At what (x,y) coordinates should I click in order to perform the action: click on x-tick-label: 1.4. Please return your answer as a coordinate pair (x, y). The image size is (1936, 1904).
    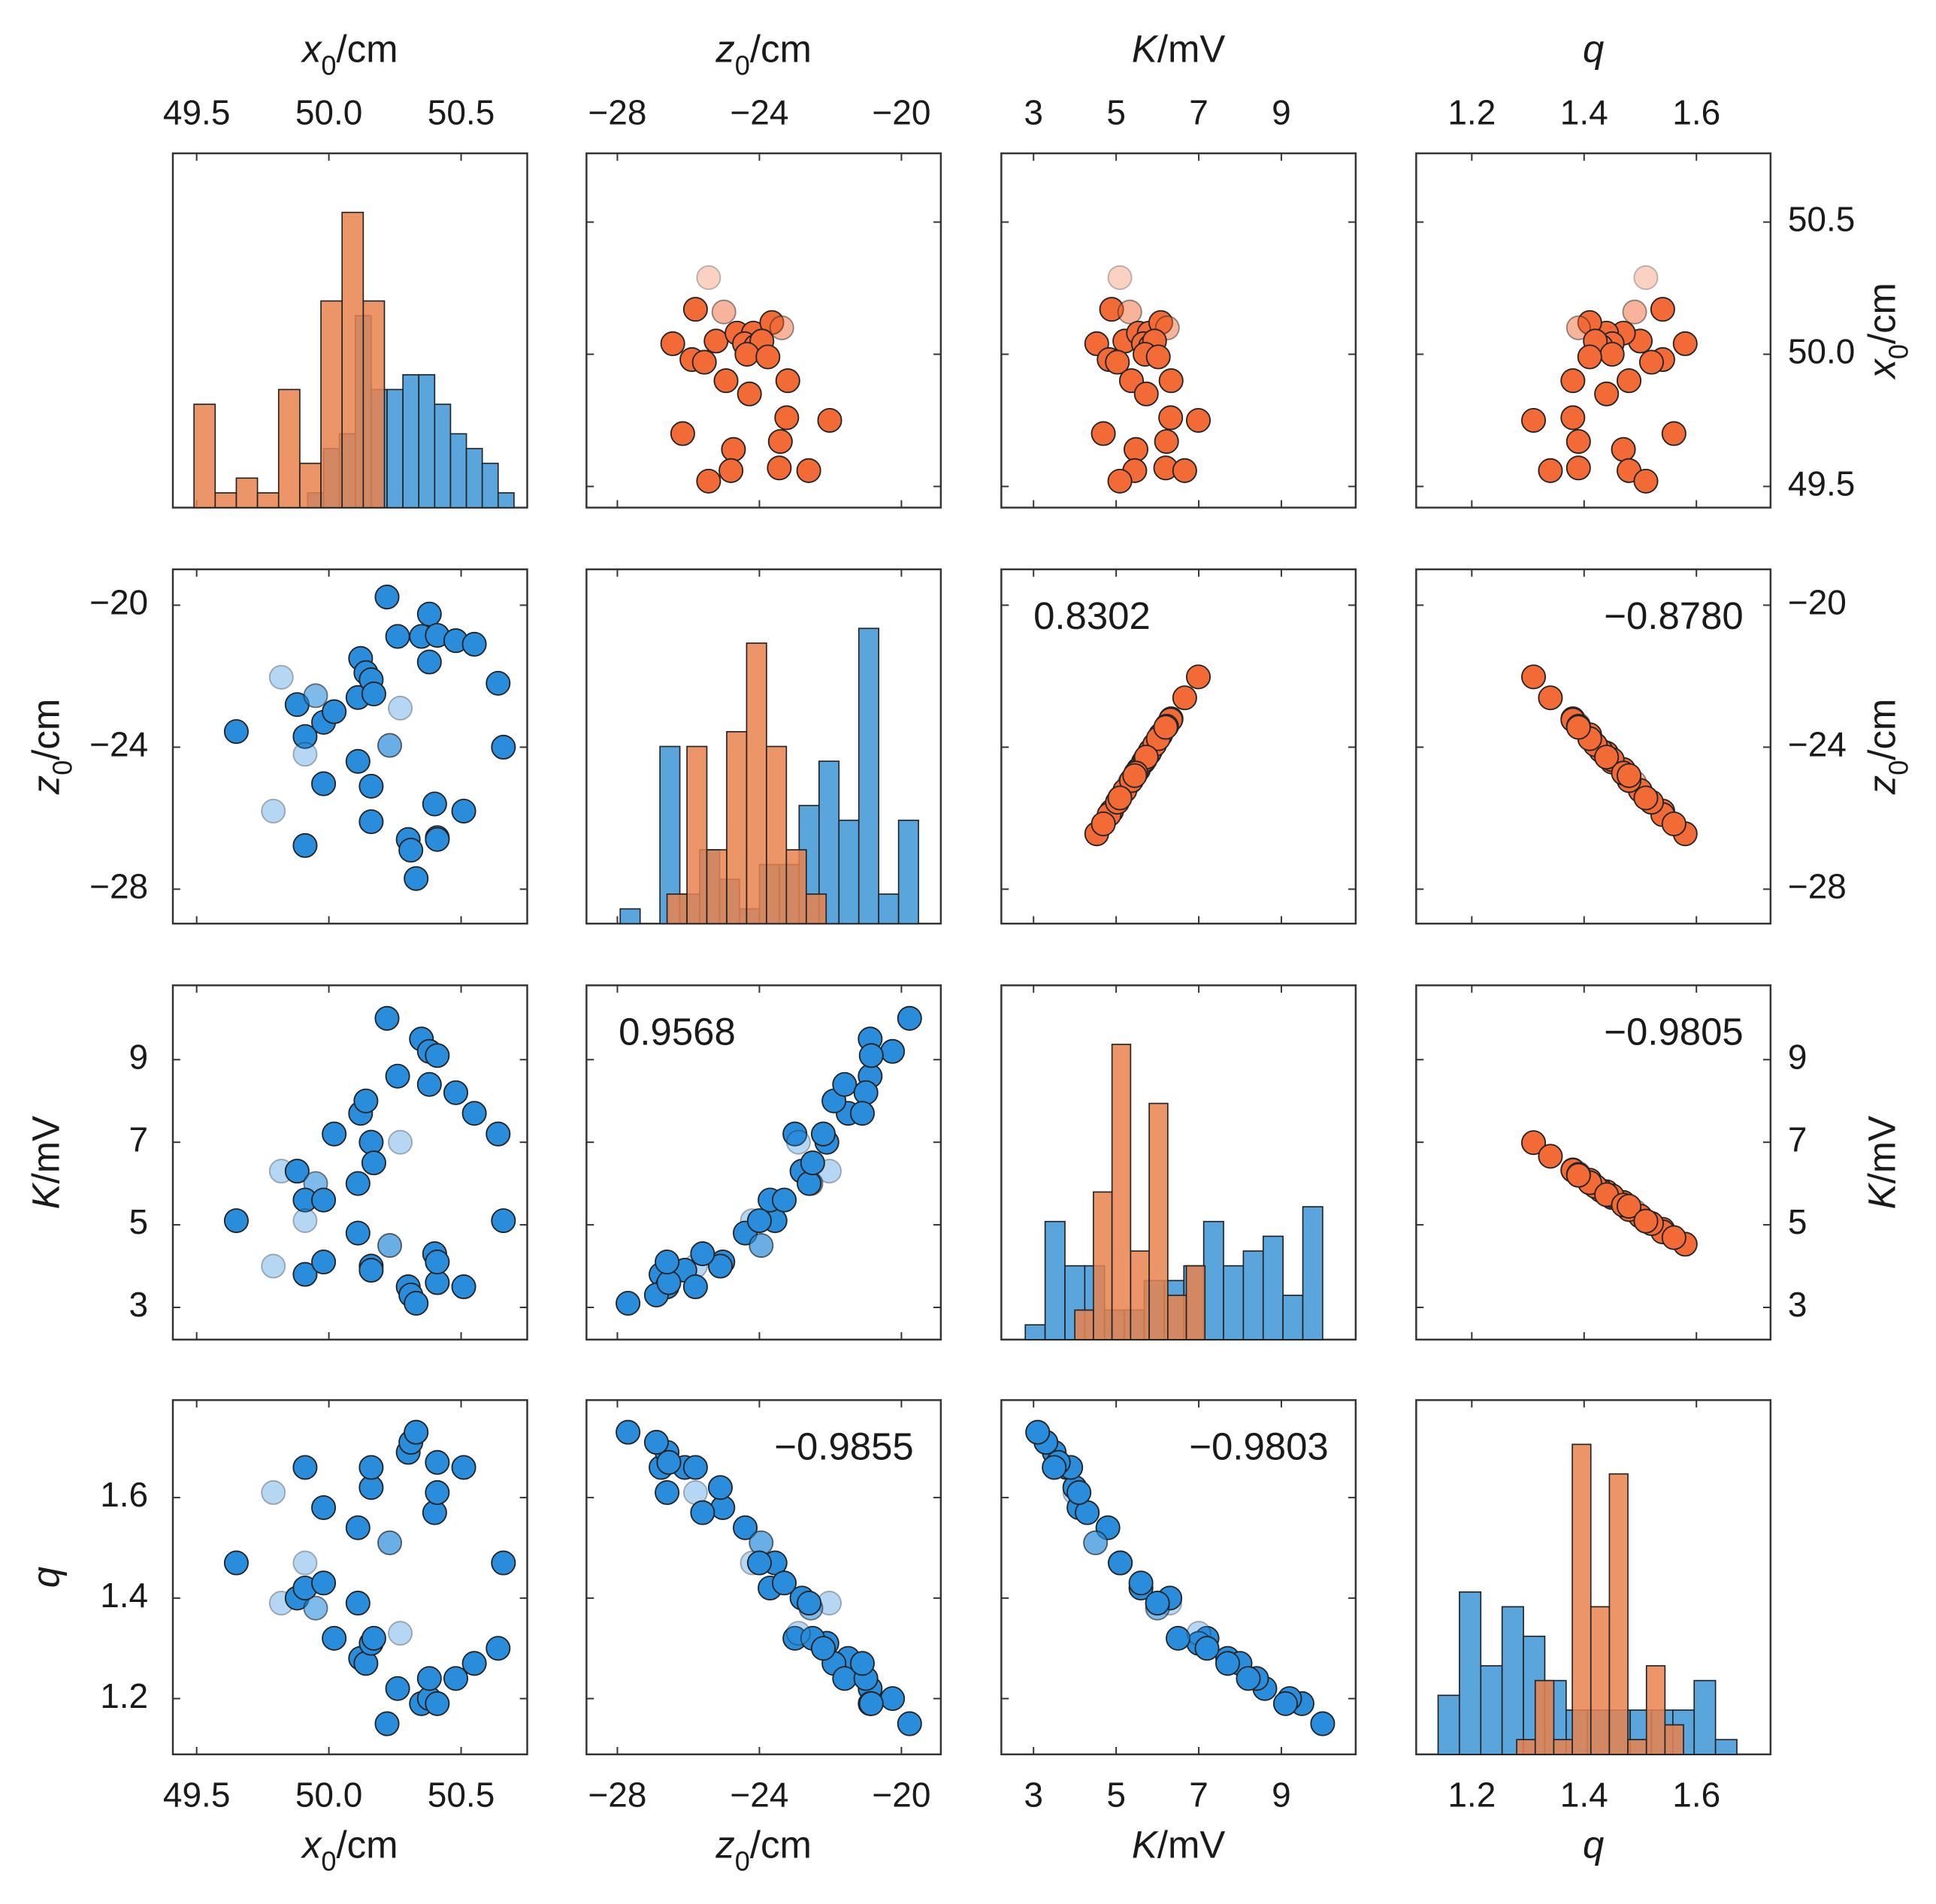
    Looking at the image, I should click on (1584, 111).